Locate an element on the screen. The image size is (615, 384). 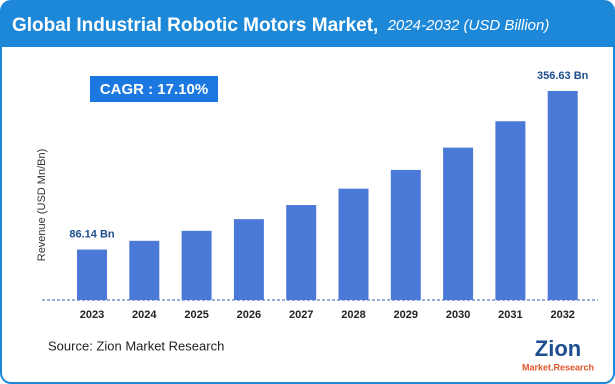
header-bar-fill is located at coordinates (307, 38).